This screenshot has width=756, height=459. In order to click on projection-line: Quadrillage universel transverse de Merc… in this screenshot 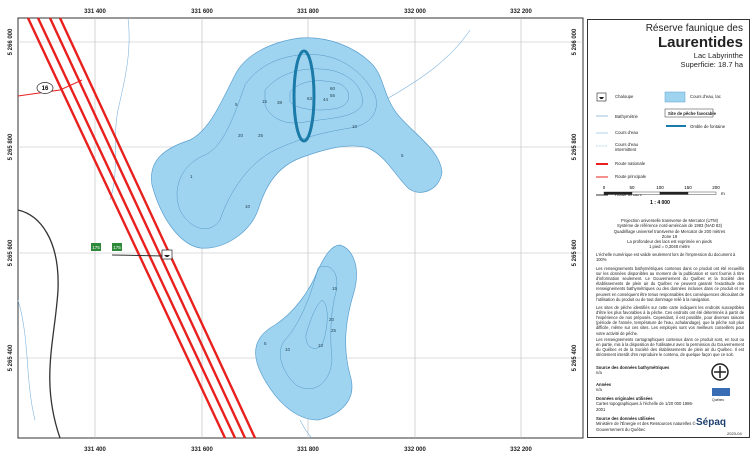, I will do `click(669, 231)`.